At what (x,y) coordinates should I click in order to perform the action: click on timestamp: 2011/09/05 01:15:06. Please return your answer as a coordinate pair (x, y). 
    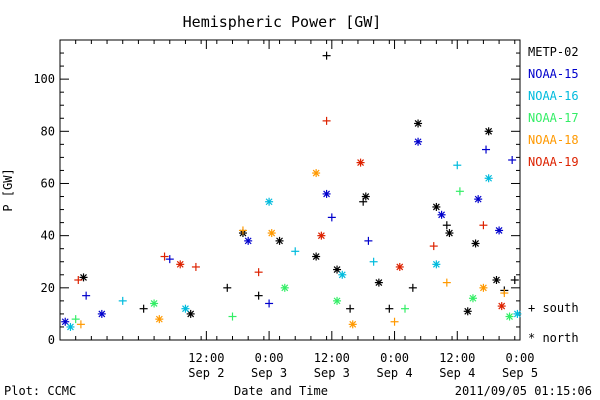
    Looking at the image, I should click on (523, 391).